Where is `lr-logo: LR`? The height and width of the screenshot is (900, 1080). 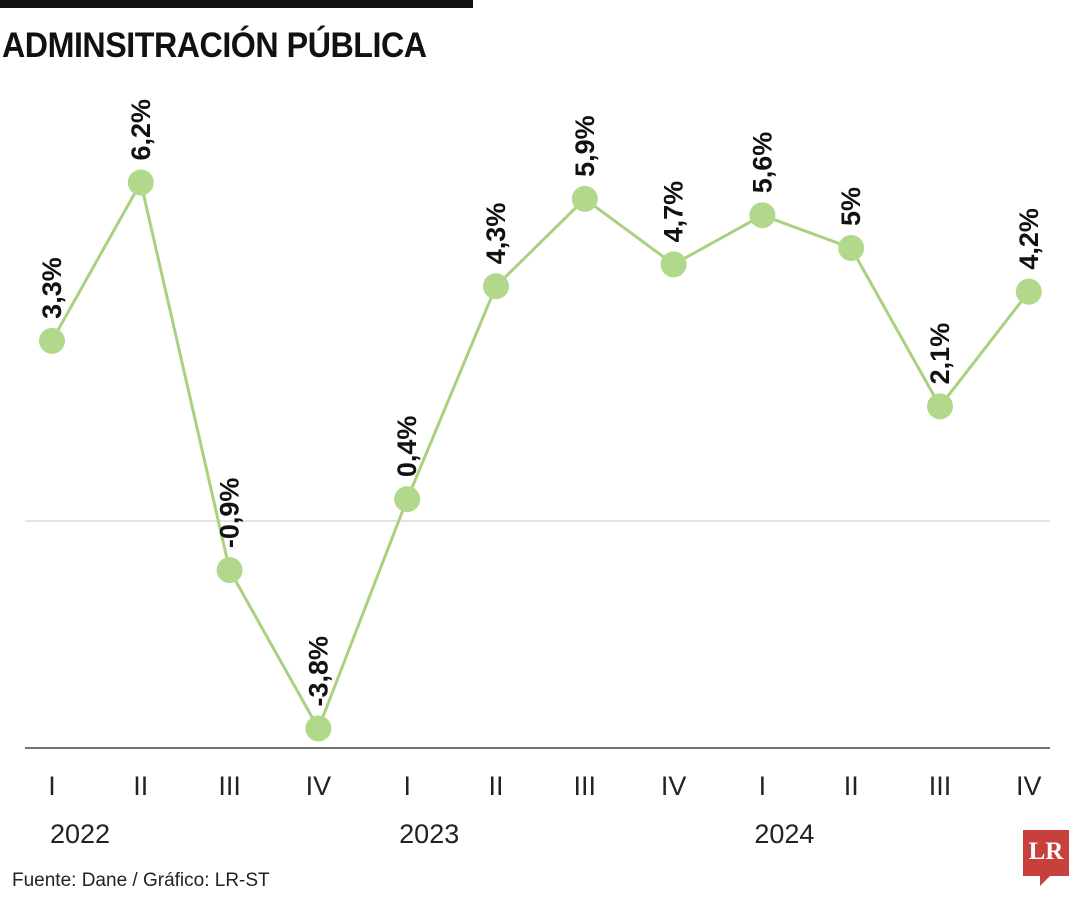 lr-logo: LR is located at coordinates (1046, 853).